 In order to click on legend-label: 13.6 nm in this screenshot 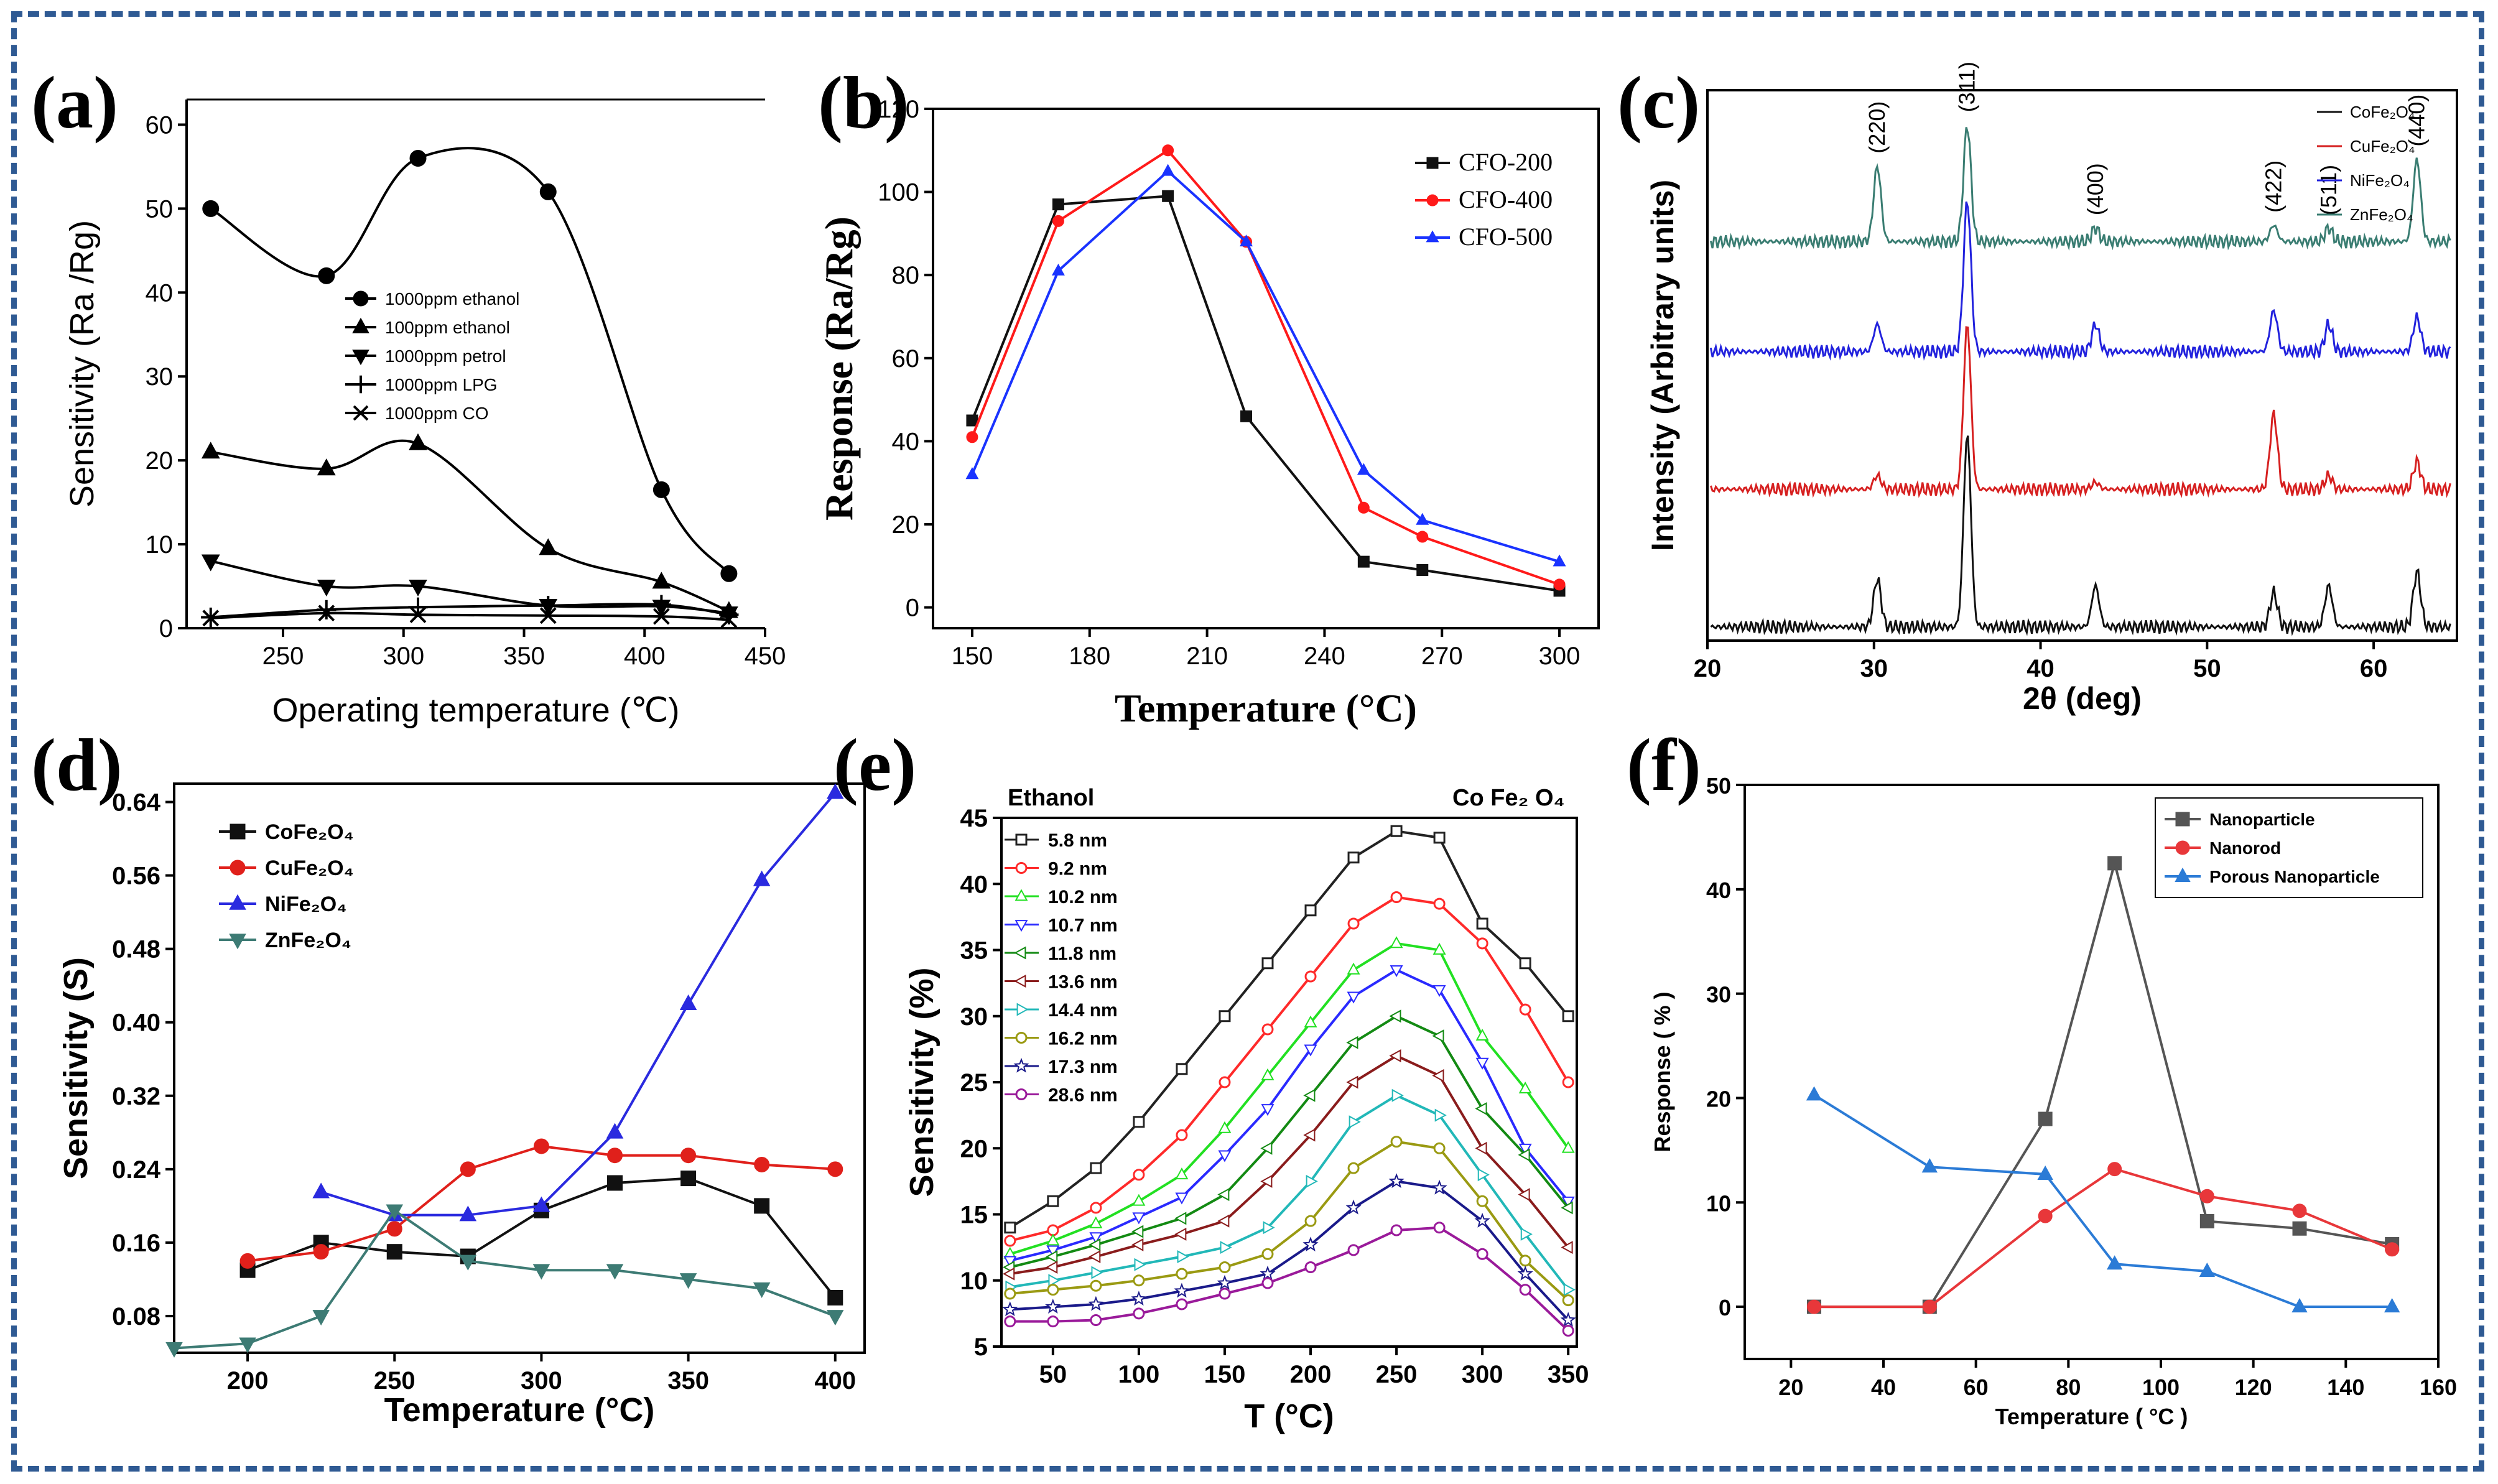, I will do `click(1083, 982)`.